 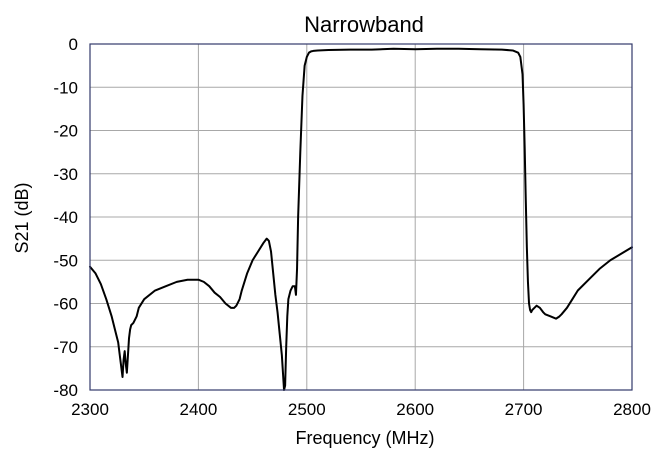 What do you see at coordinates (307, 409) in the screenshot?
I see `x-tick-label: 2500` at bounding box center [307, 409].